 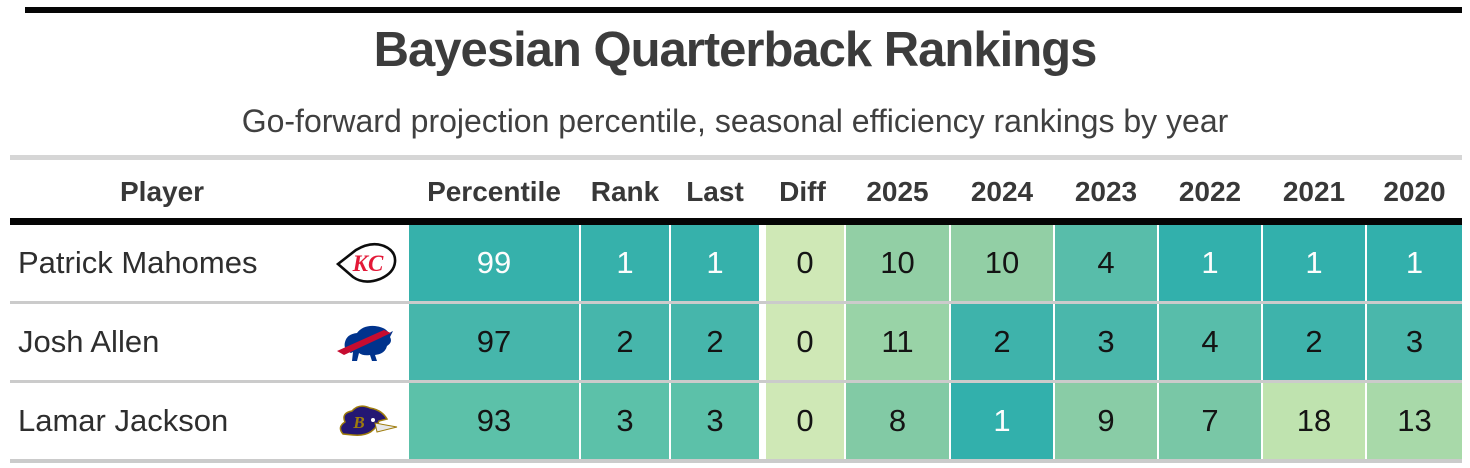 I want to click on player-name: Patrick Mahomes, so click(x=138, y=262).